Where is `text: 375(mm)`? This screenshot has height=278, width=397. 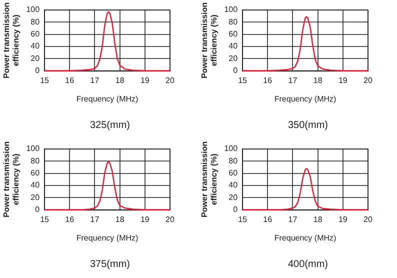 text: 375(mm) is located at coordinates (109, 264).